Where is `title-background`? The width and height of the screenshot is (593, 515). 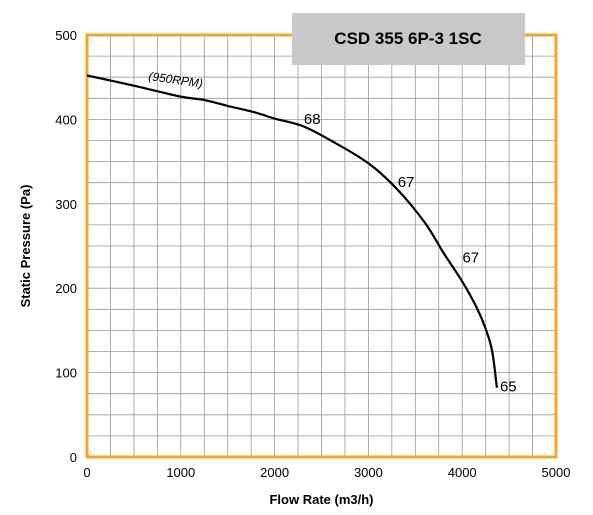
title-background is located at coordinates (408, 39).